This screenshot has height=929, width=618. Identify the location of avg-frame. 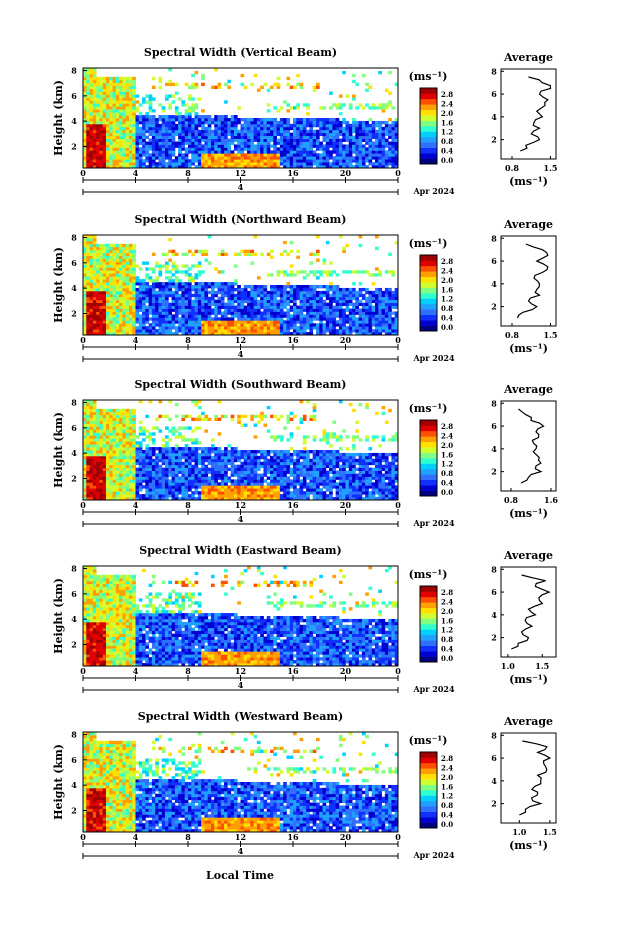
(528, 114).